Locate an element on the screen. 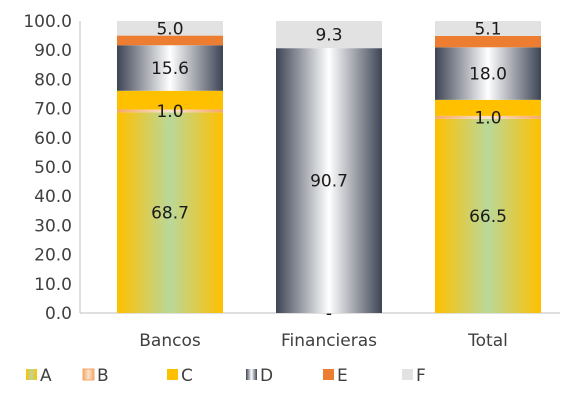  y-tick-label: 70.0 is located at coordinates (53, 110).